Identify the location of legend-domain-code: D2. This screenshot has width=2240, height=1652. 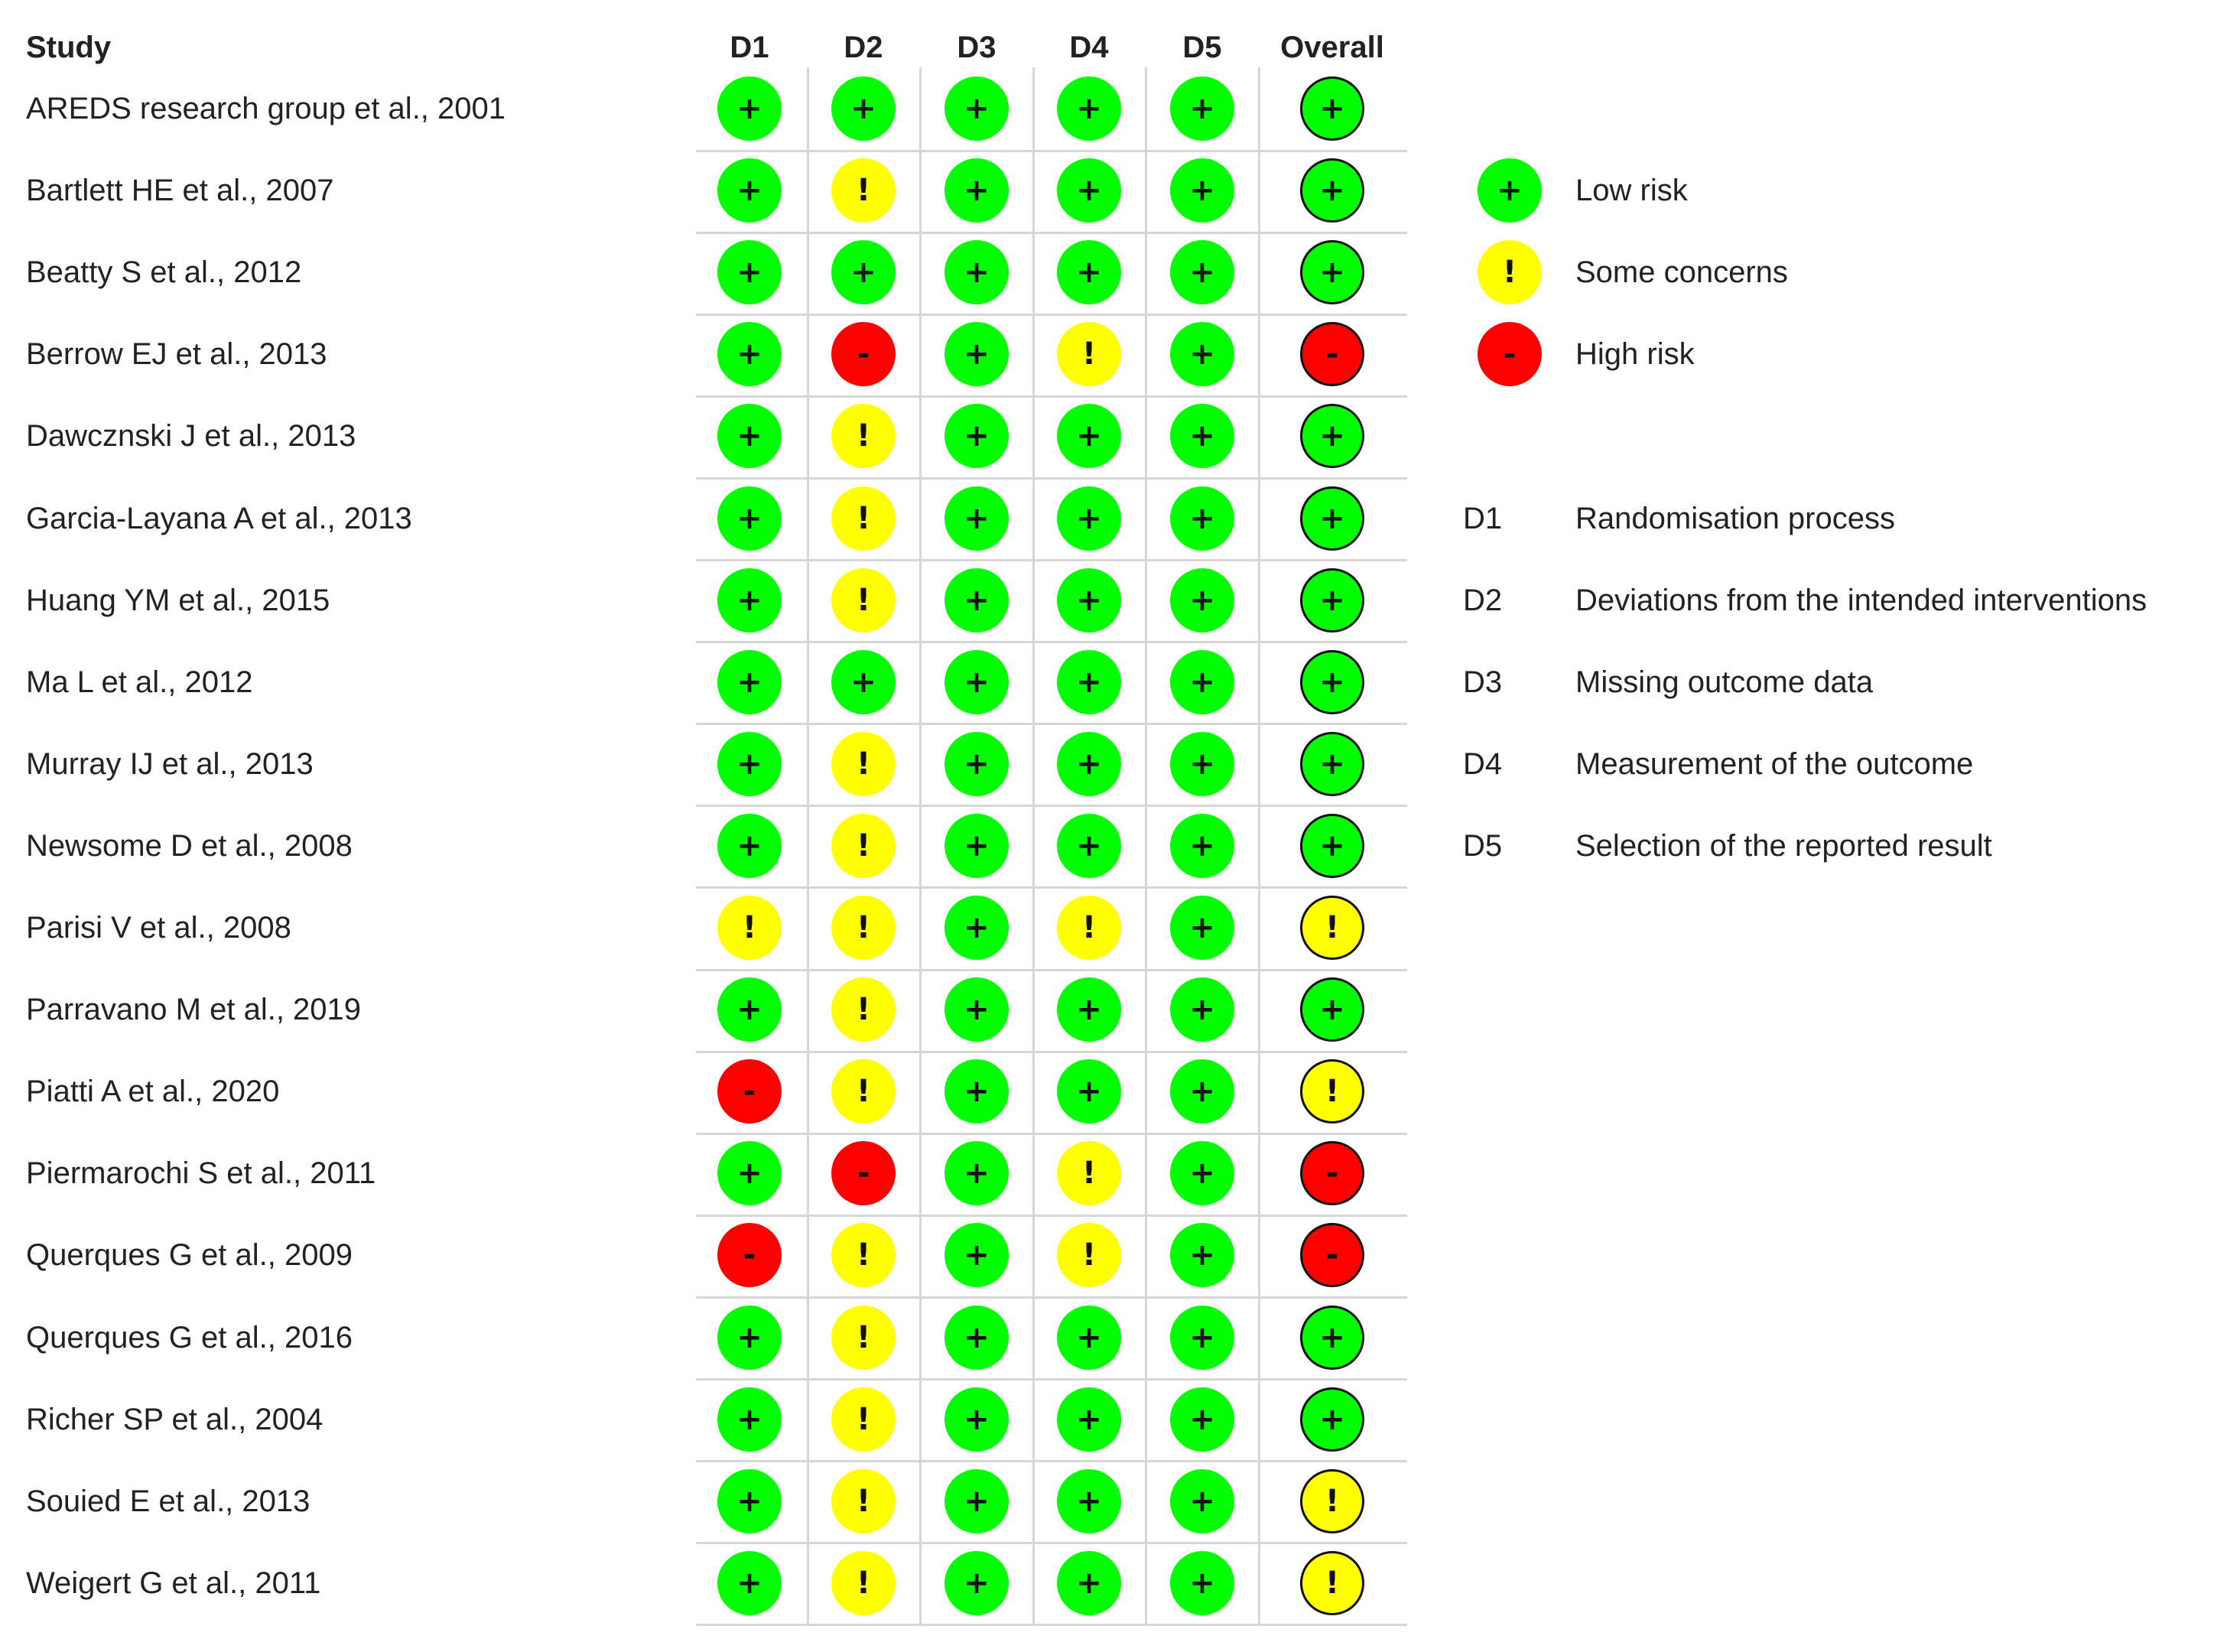
(1483, 600).